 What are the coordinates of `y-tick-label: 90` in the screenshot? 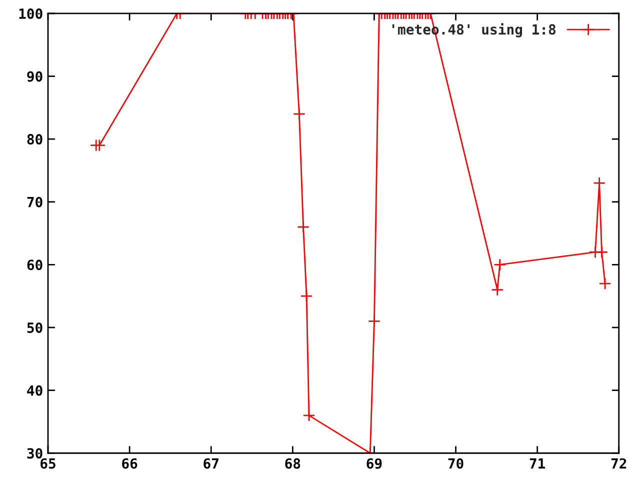 It's located at (34, 76).